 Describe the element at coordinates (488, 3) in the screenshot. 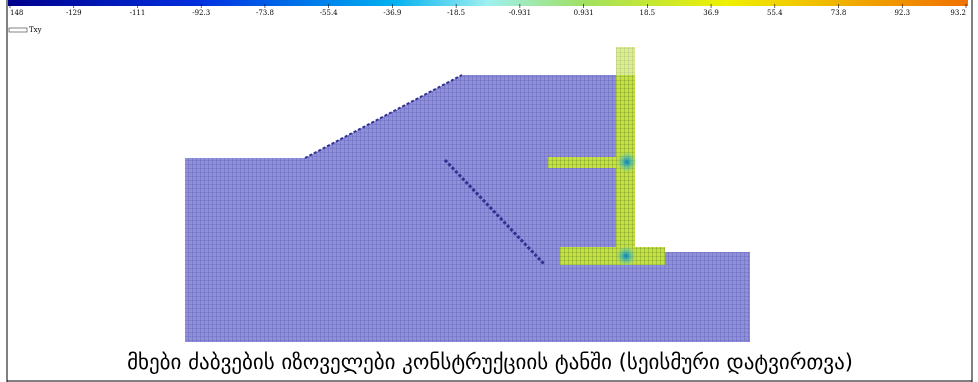

I see `colorbar` at that location.